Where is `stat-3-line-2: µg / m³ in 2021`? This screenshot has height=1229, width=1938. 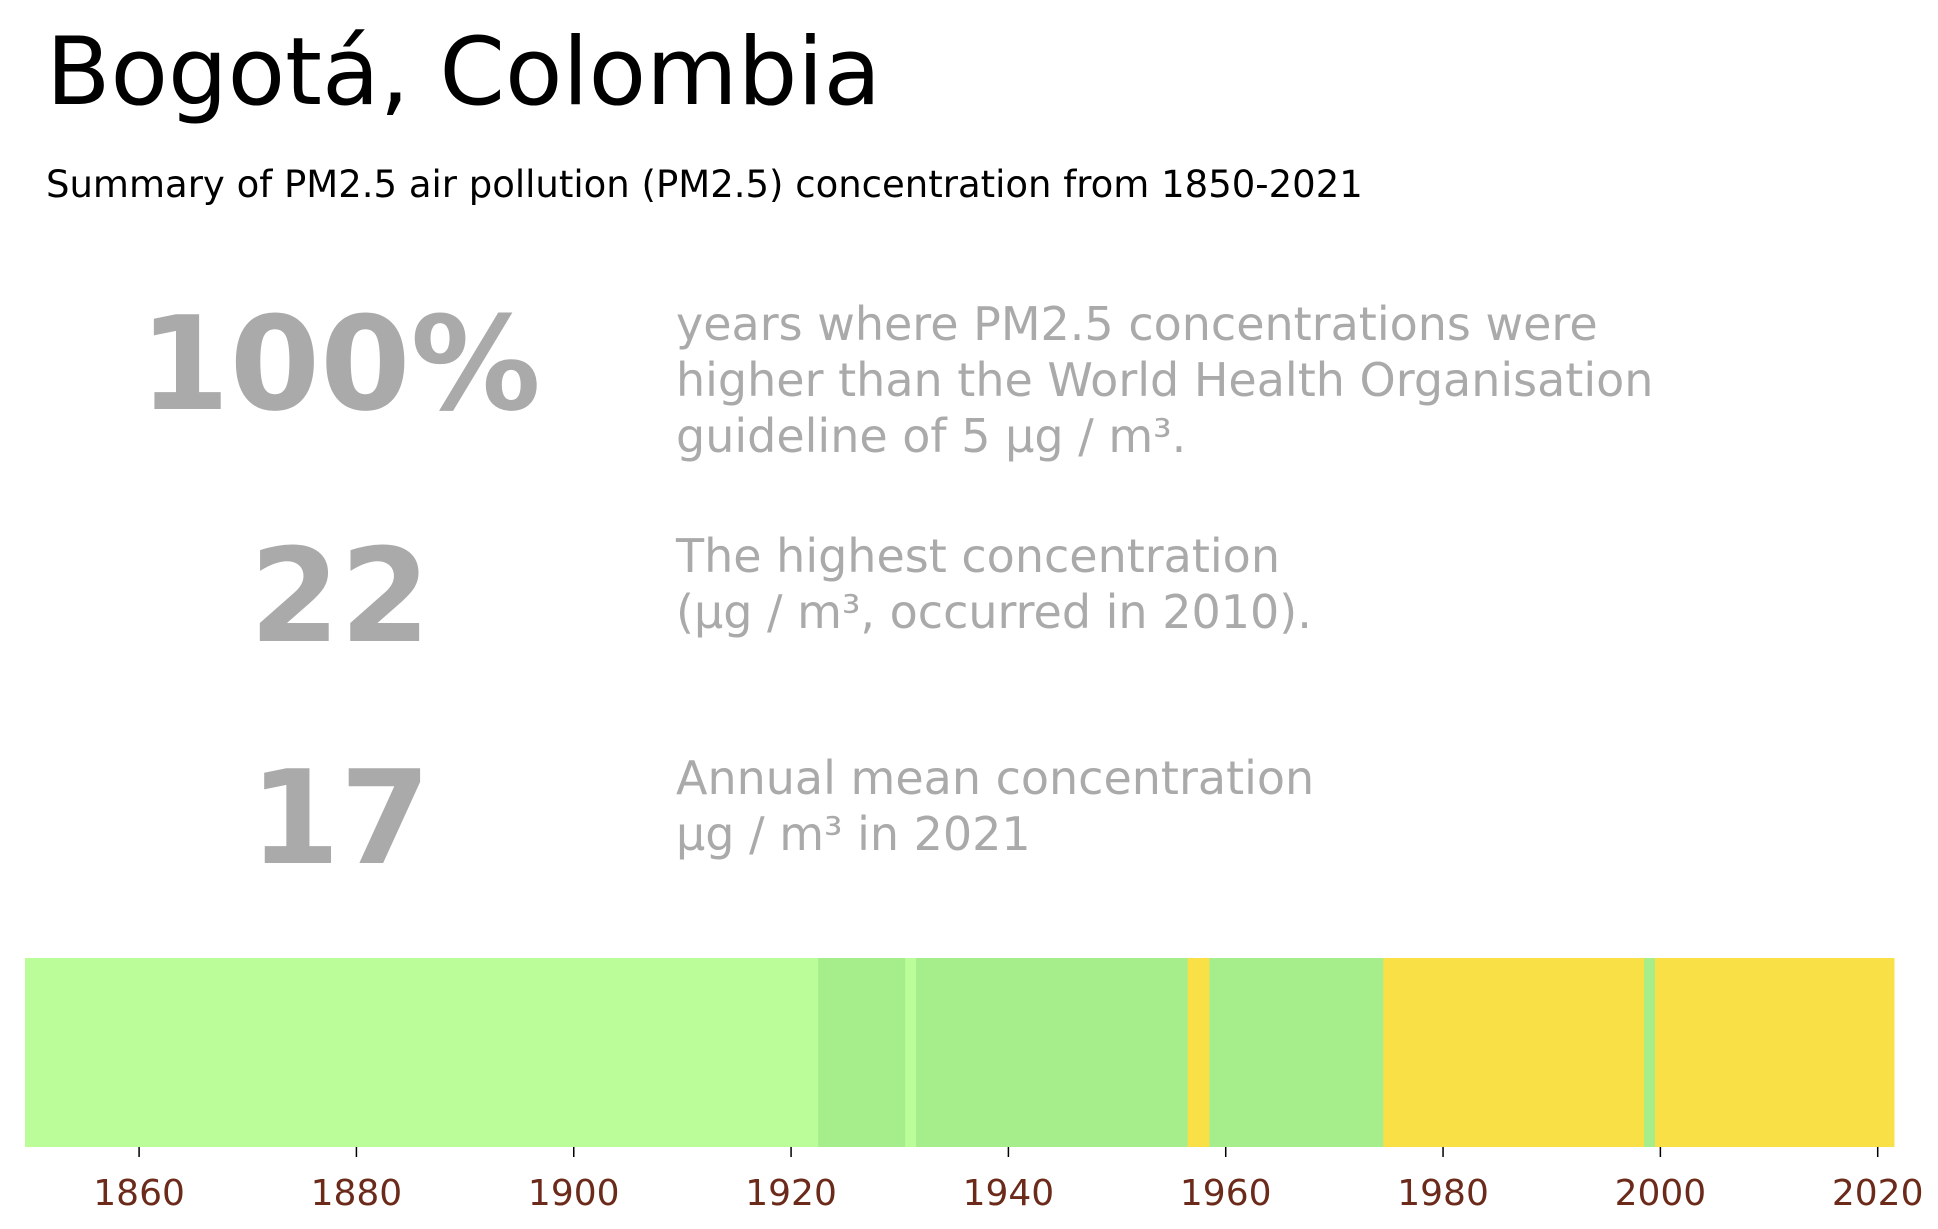
stat-3-line-2: µg / m³ in 2021 is located at coordinates (853, 834).